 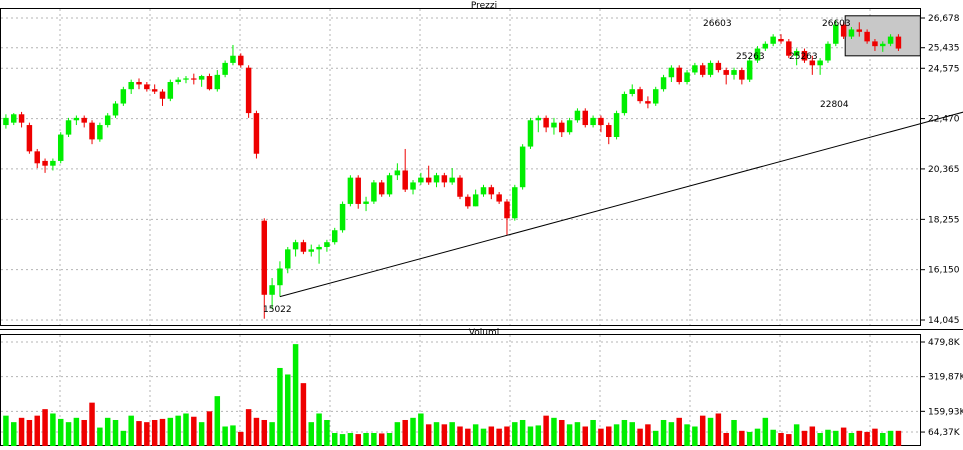 What do you see at coordinates (944, 19) in the screenshot?
I see `price-y-tick-label: 26,678` at bounding box center [944, 19].